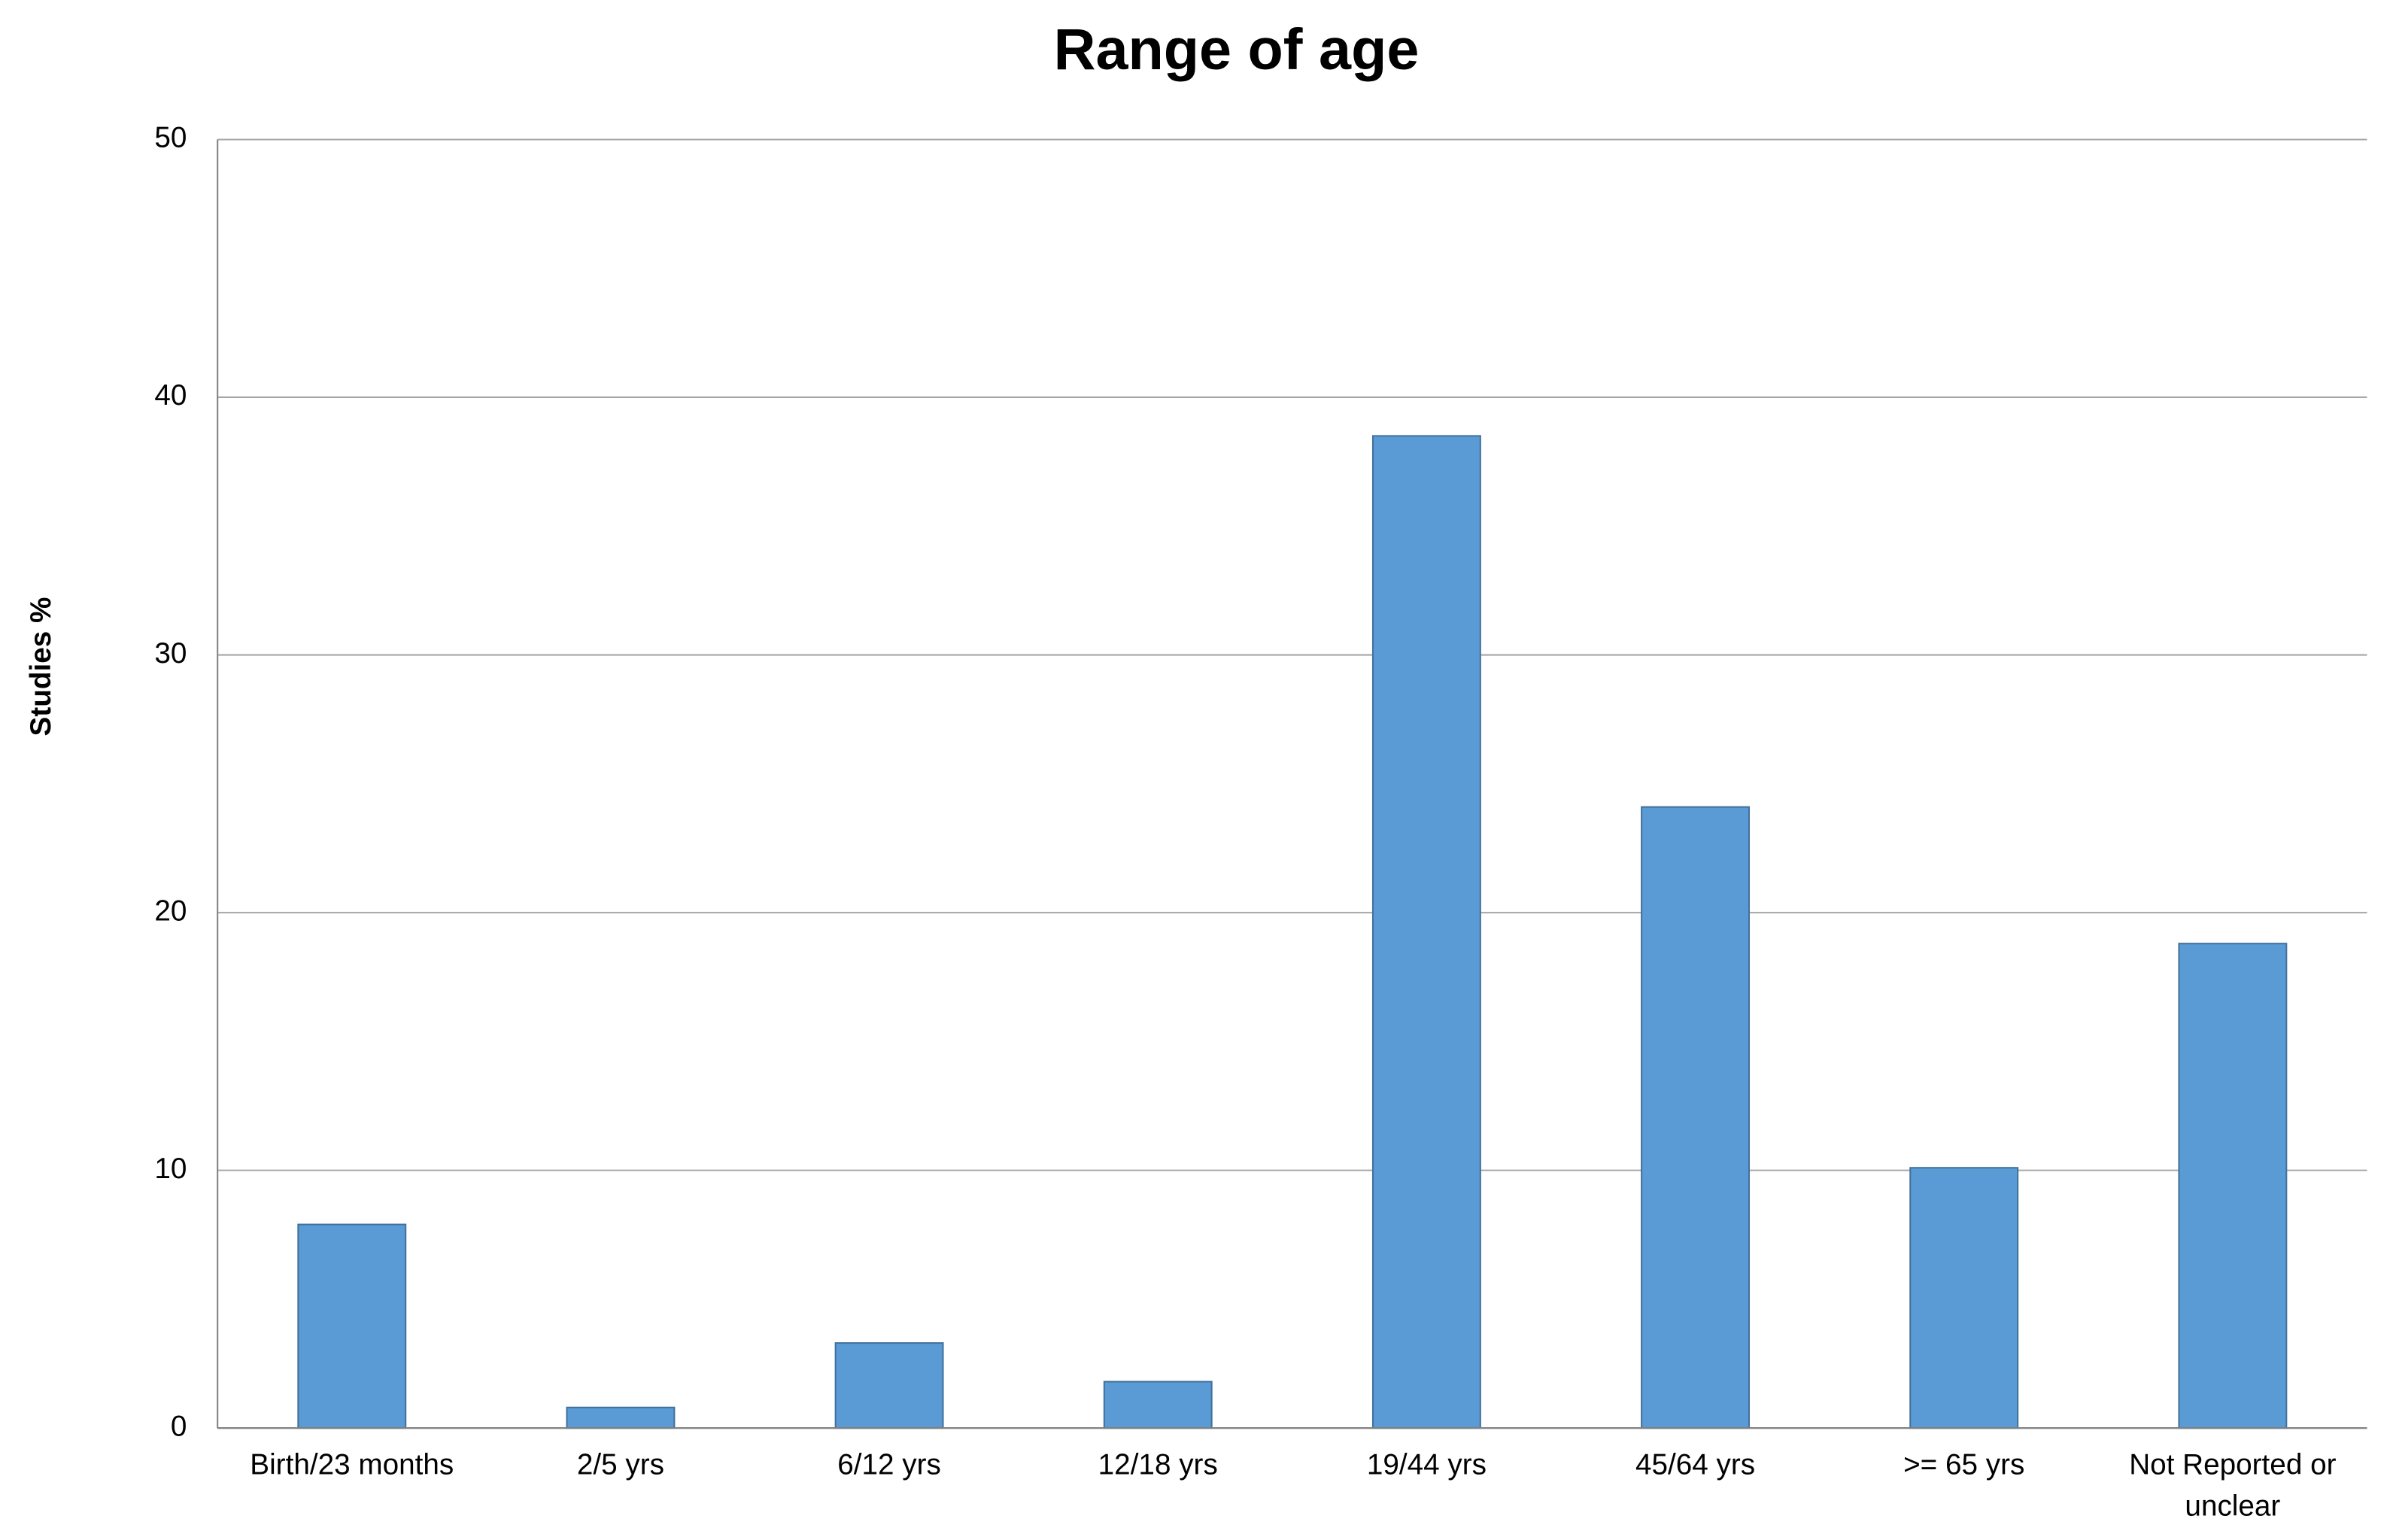 Image resolution: width=2390 pixels, height=1540 pixels. I want to click on x-tick-label: 12/18 yrs, so click(1158, 1464).